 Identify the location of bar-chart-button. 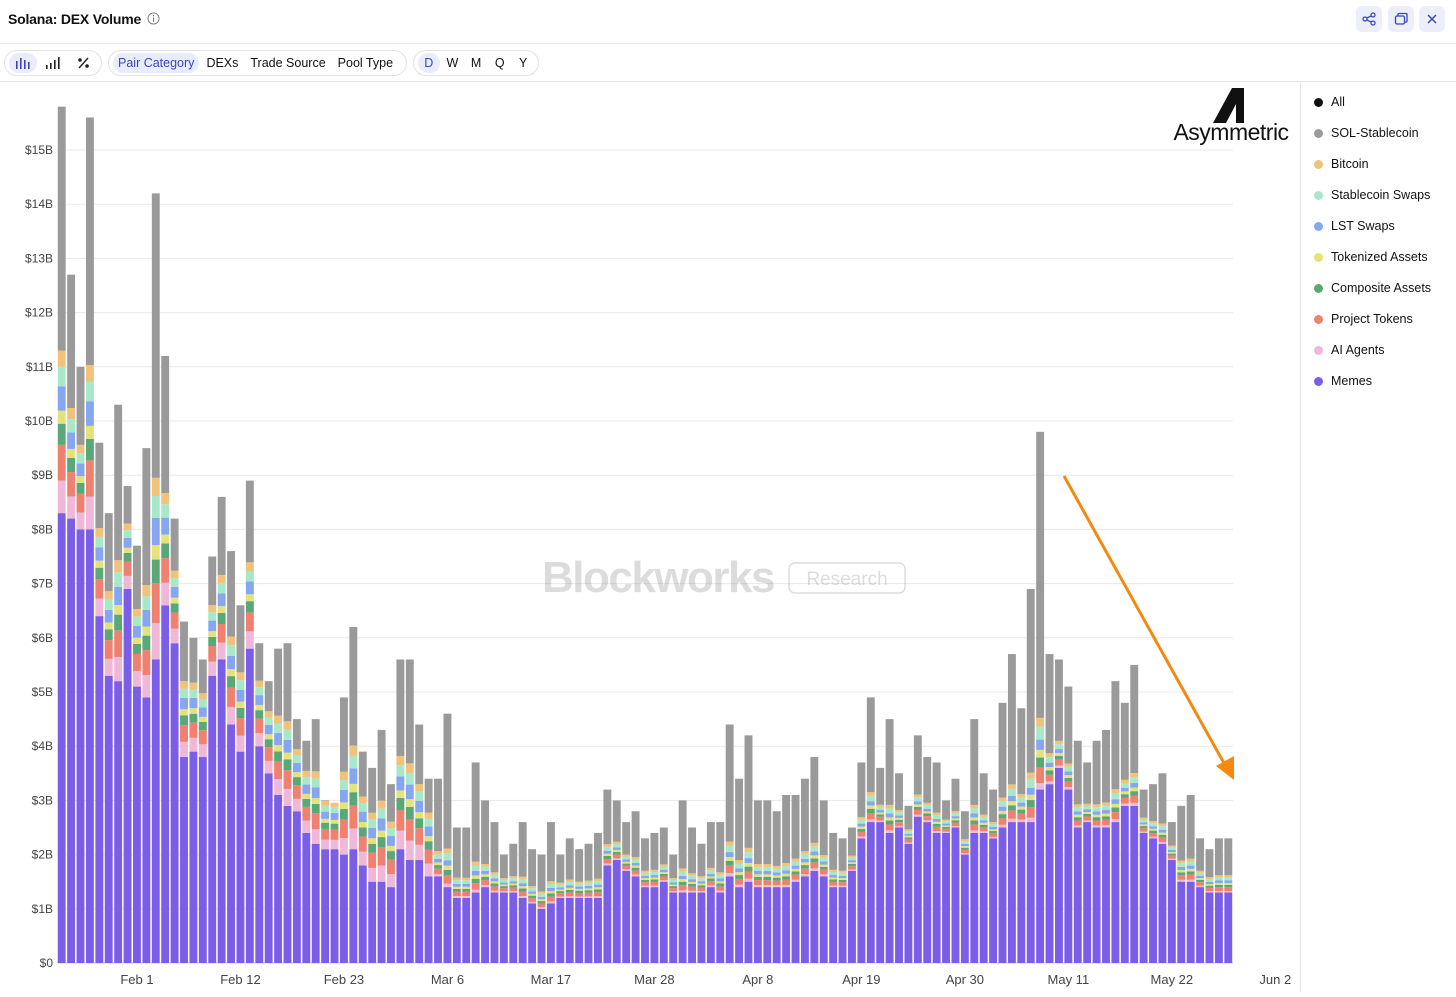
(23, 63).